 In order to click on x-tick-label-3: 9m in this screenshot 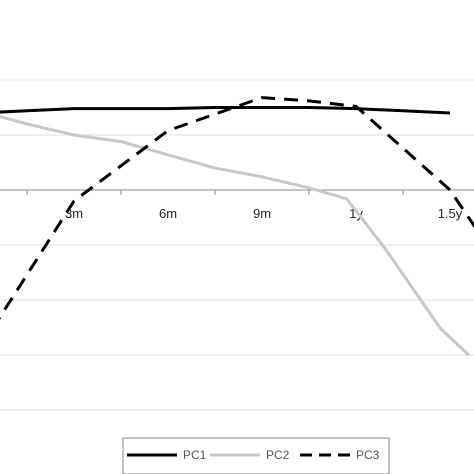, I will do `click(262, 213)`.